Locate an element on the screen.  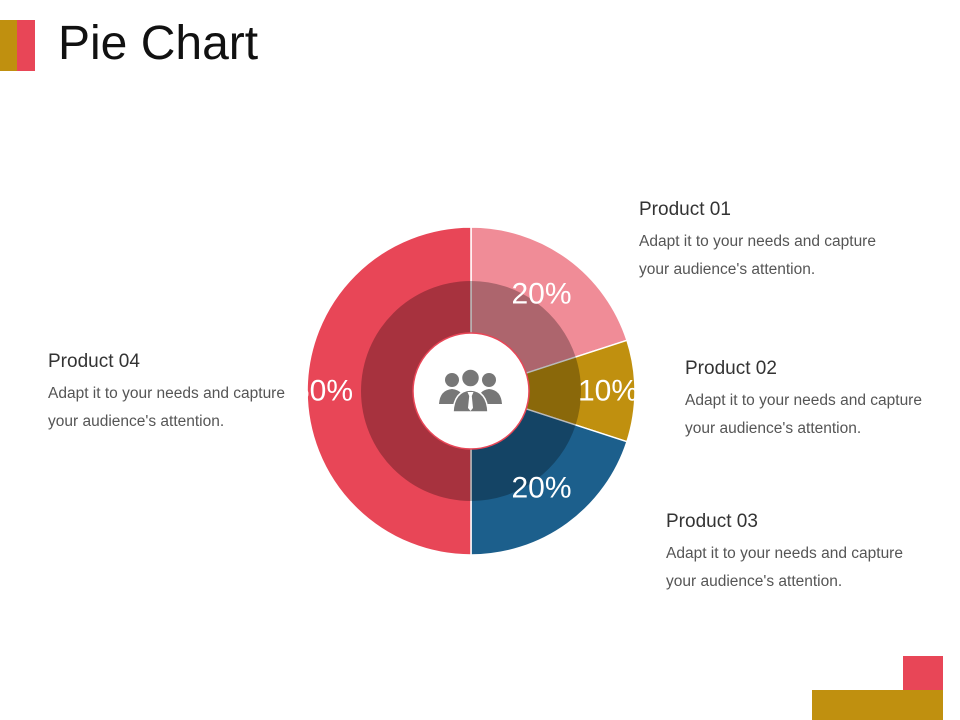
legend-name: Product 03 is located at coordinates (712, 521).